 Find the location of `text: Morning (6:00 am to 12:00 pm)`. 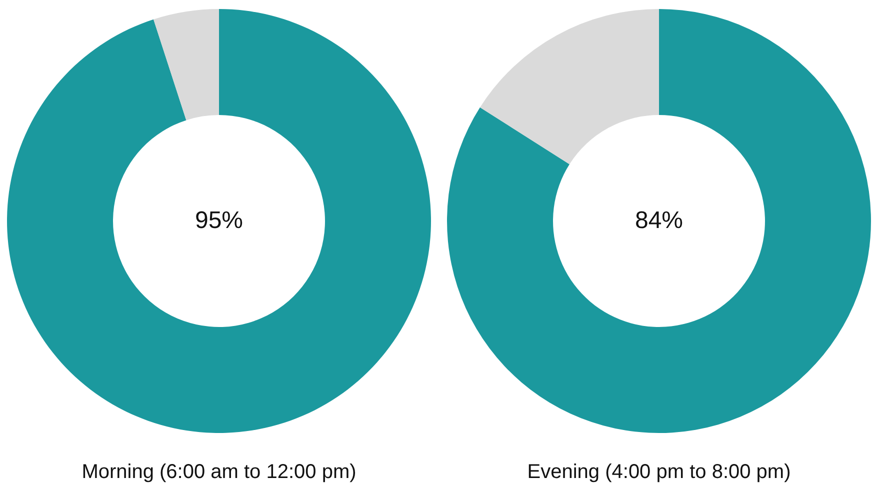

text: Morning (6:00 am to 12:00 pm) is located at coordinates (219, 472).